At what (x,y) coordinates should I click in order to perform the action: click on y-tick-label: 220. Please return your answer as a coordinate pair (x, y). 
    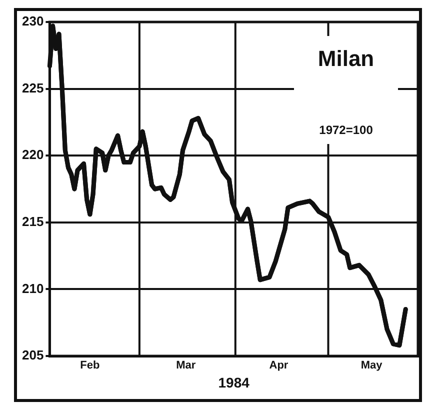
    Looking at the image, I should click on (33, 154).